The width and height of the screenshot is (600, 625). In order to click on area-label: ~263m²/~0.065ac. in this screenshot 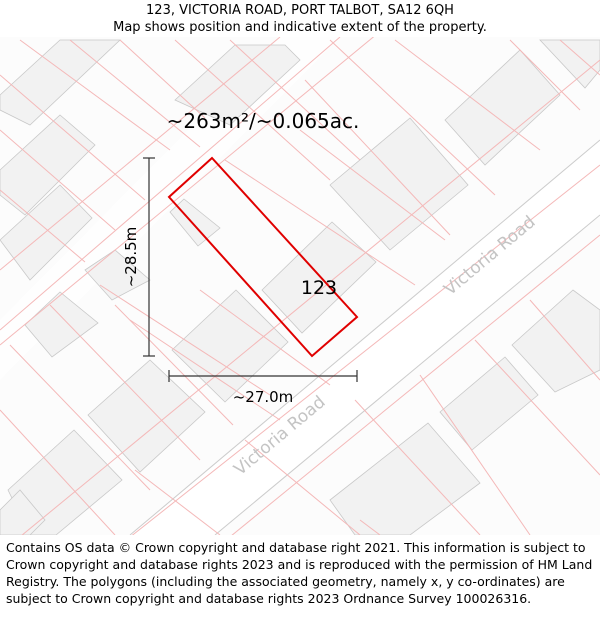, I will do `click(263, 121)`.